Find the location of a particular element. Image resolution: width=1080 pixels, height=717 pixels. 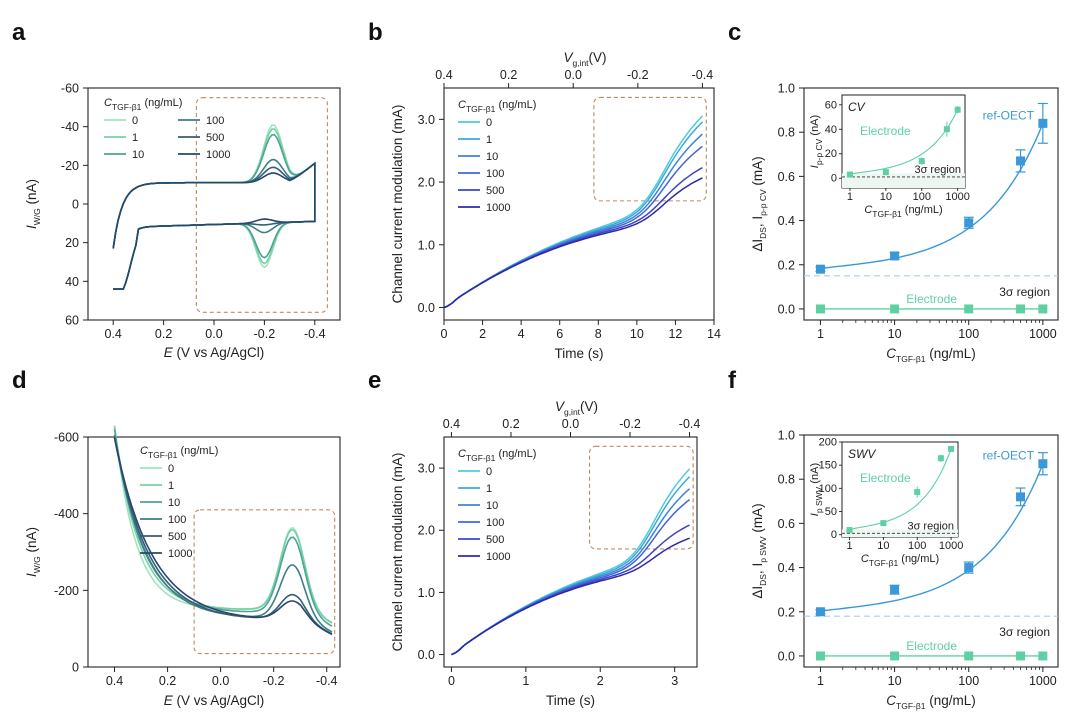

panel-c-xtick-label-3: 1000 is located at coordinates (1043, 334).